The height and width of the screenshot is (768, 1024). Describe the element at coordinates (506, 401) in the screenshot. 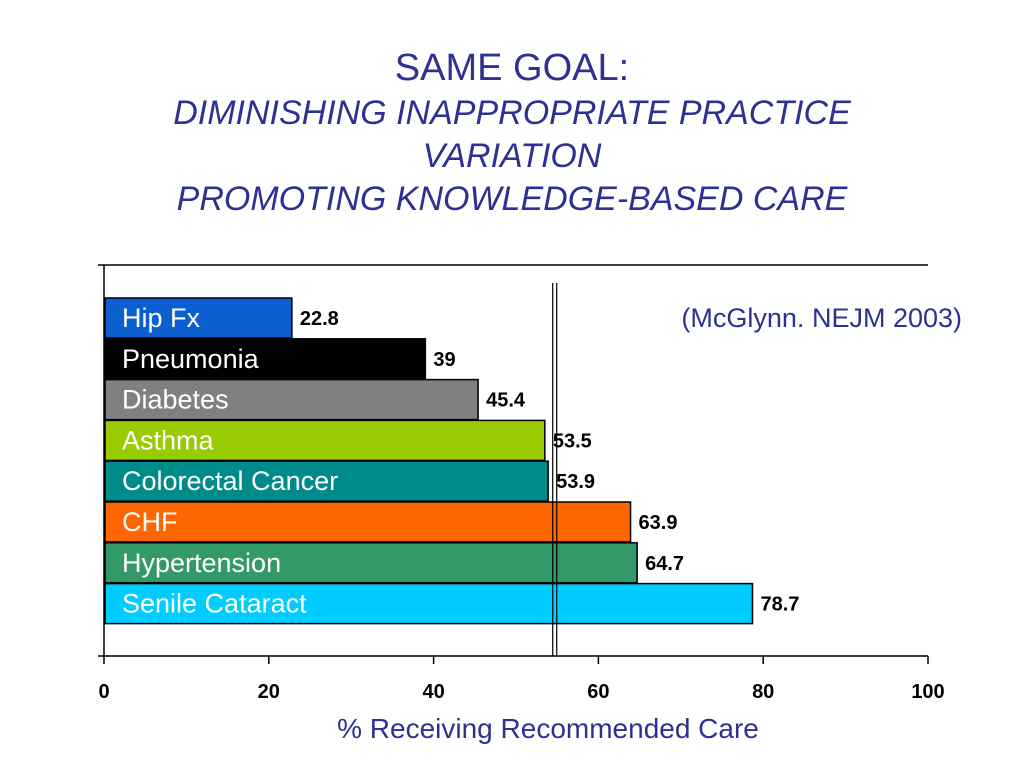

I see `bar-value-label: 45.4` at that location.